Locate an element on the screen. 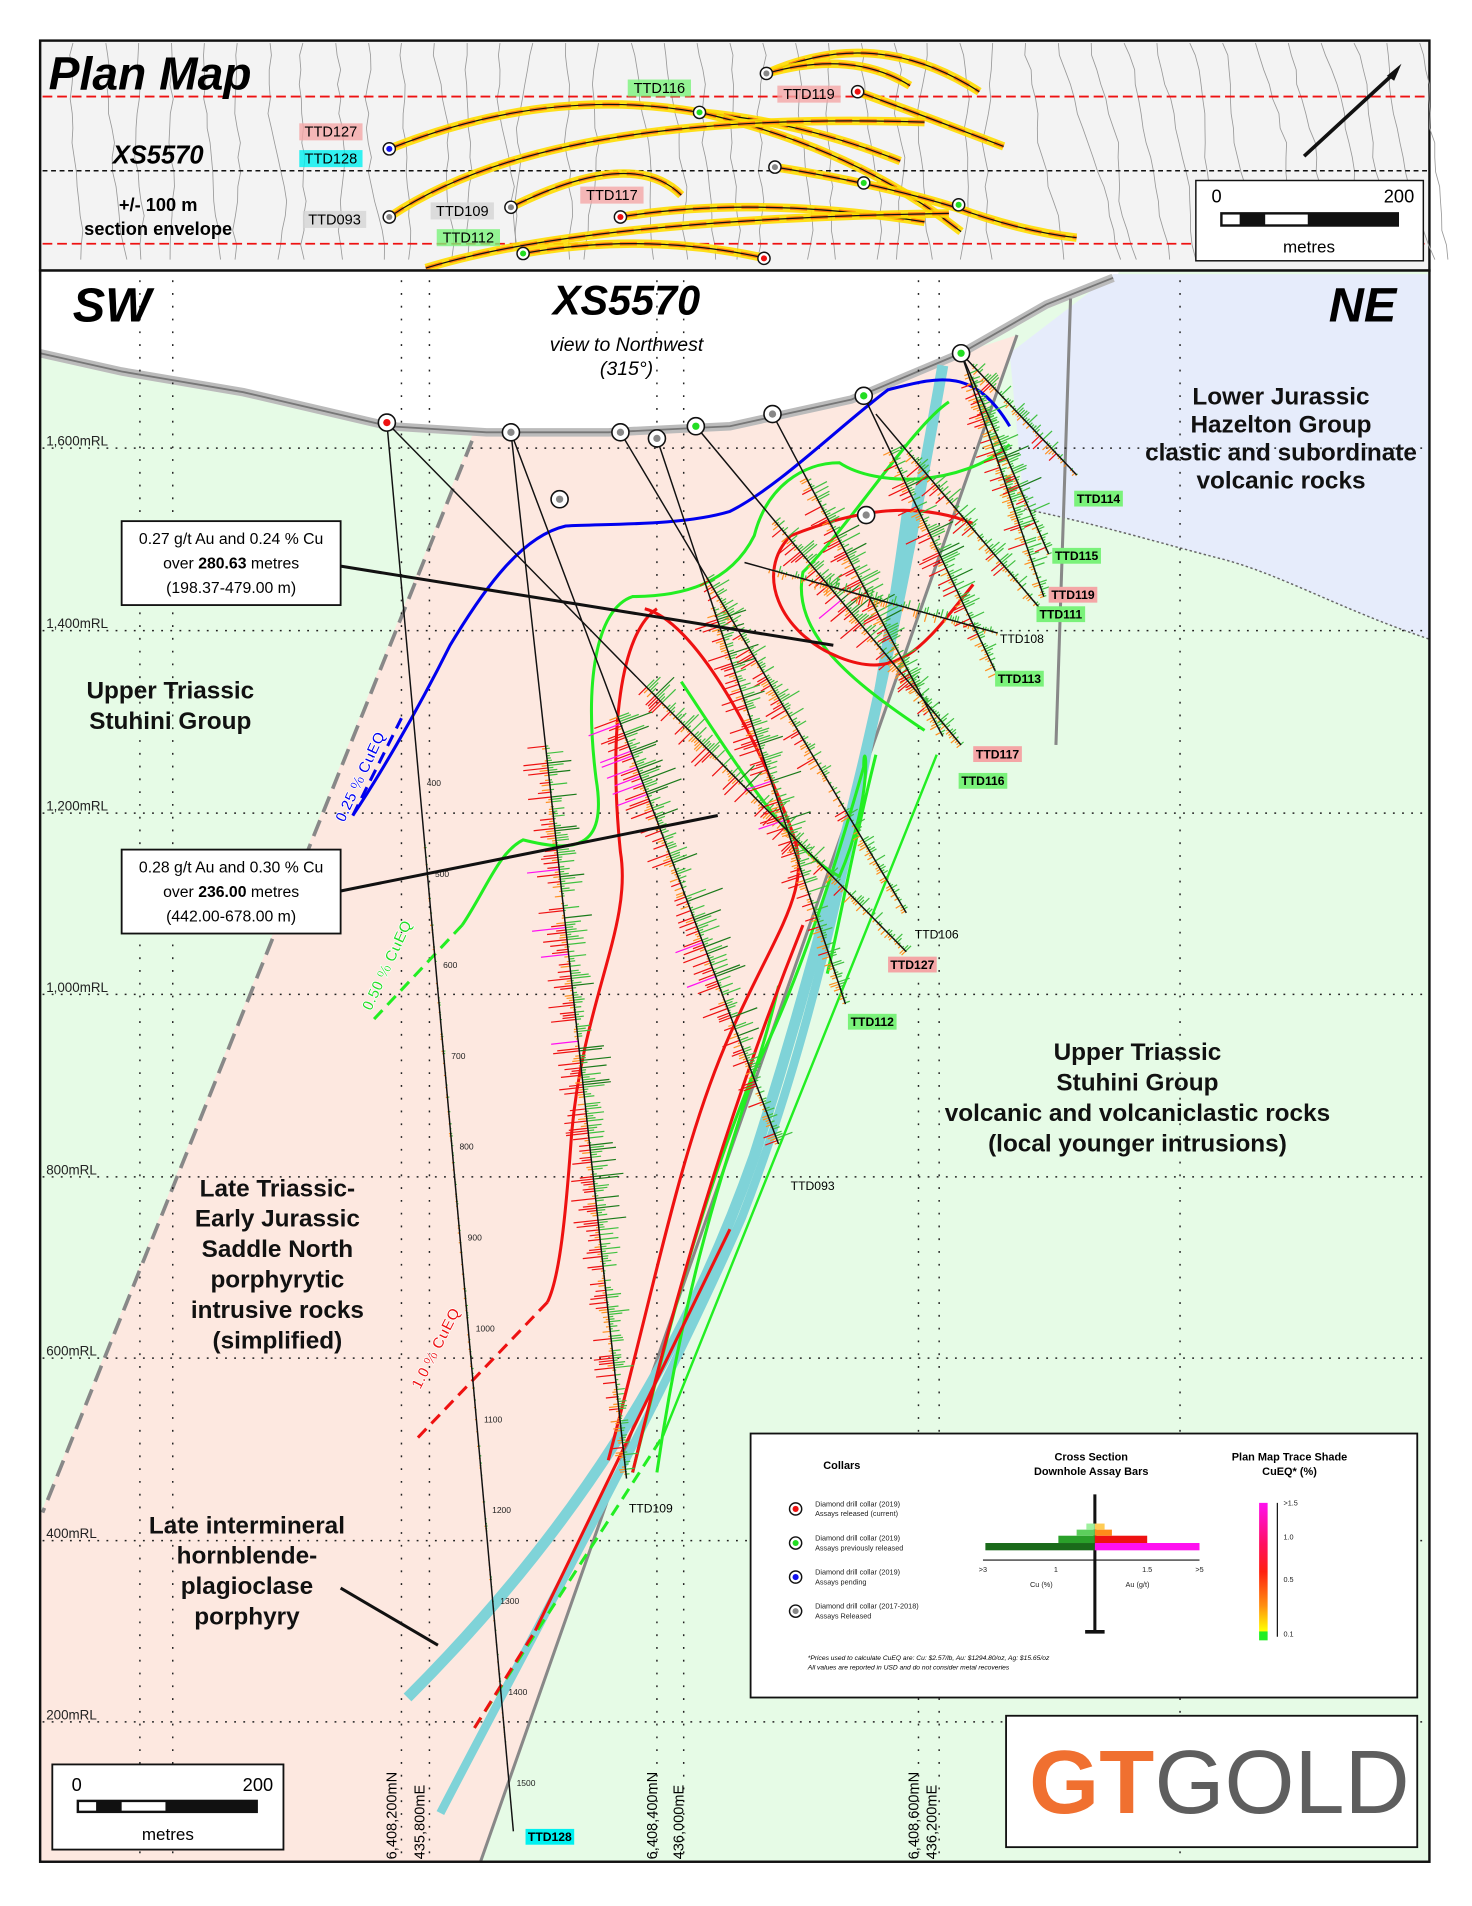  plan-hole-label: TTD093 is located at coordinates (334, 220).